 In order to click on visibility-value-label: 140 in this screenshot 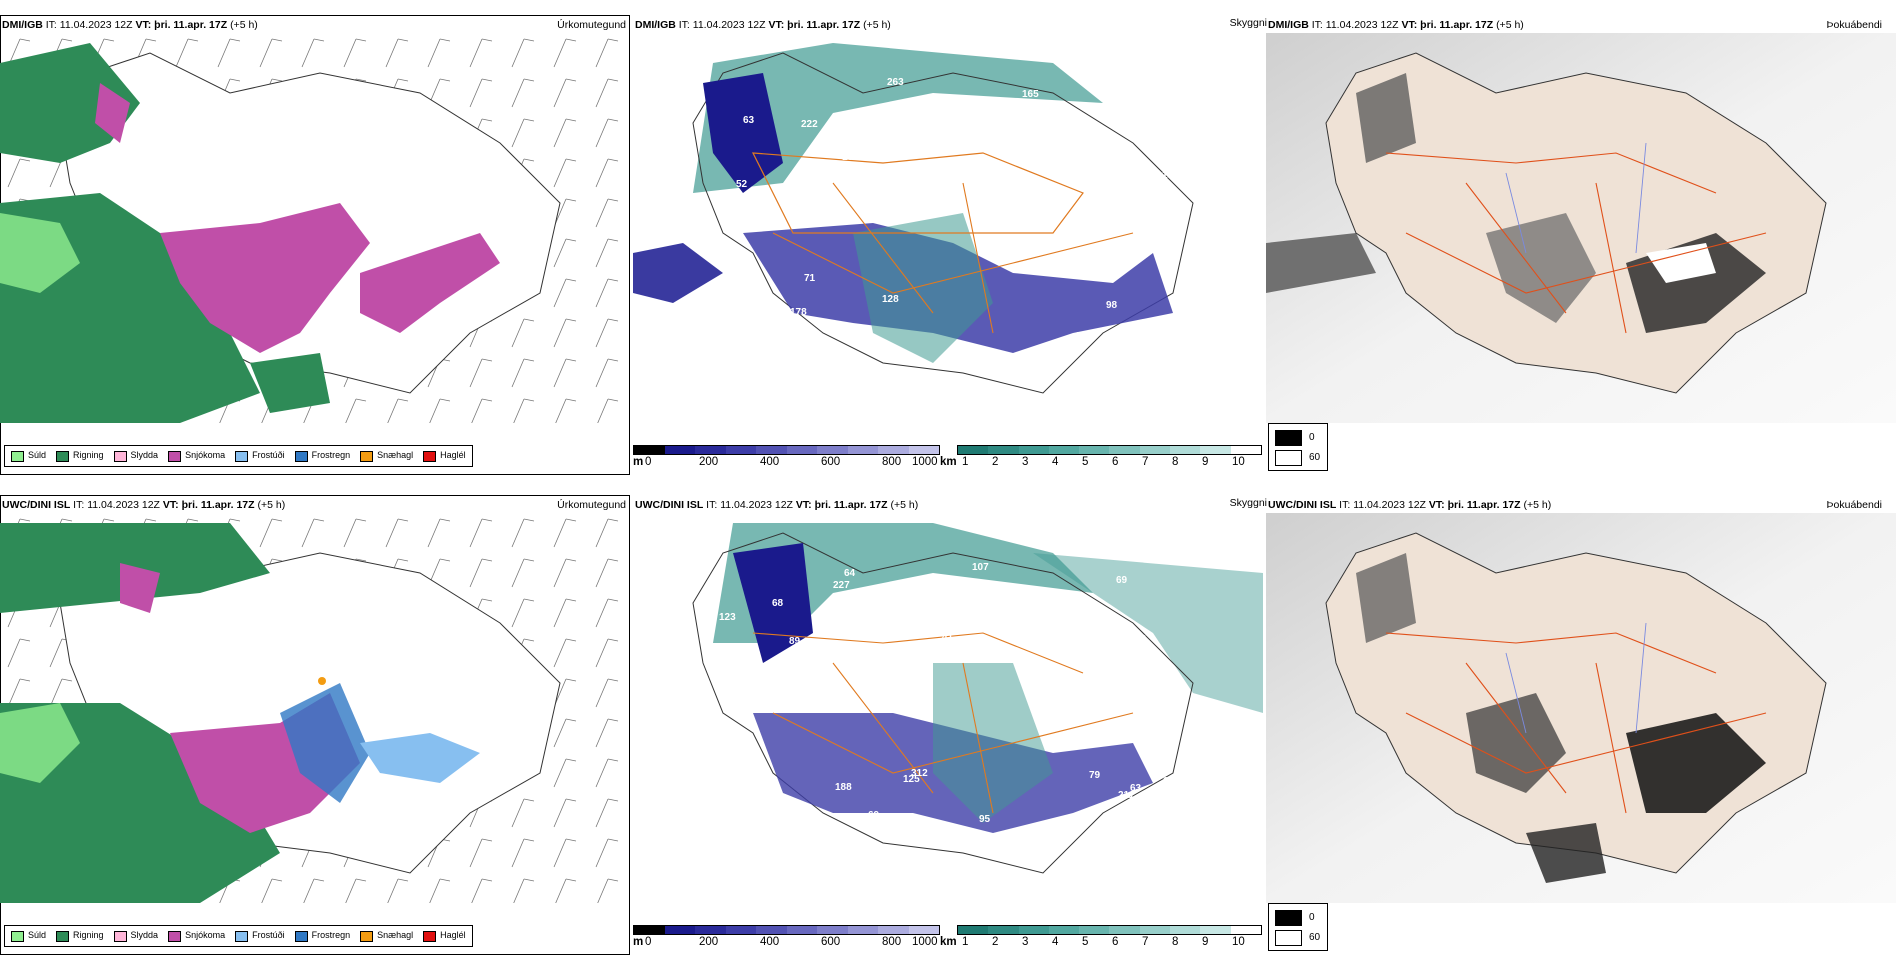, I will do `click(905, 124)`.